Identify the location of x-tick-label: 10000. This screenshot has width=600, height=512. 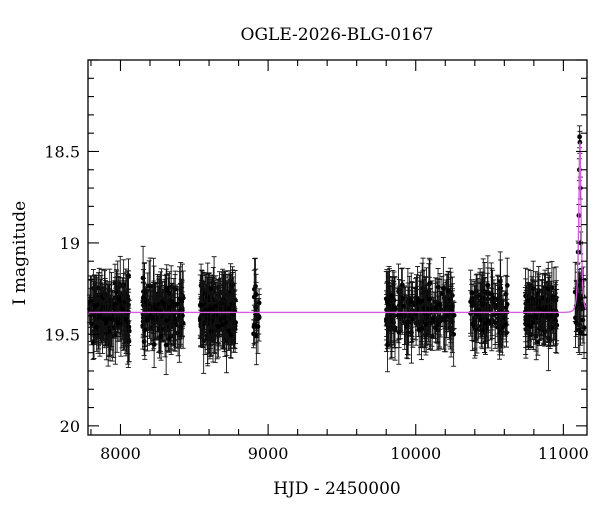
(415, 453).